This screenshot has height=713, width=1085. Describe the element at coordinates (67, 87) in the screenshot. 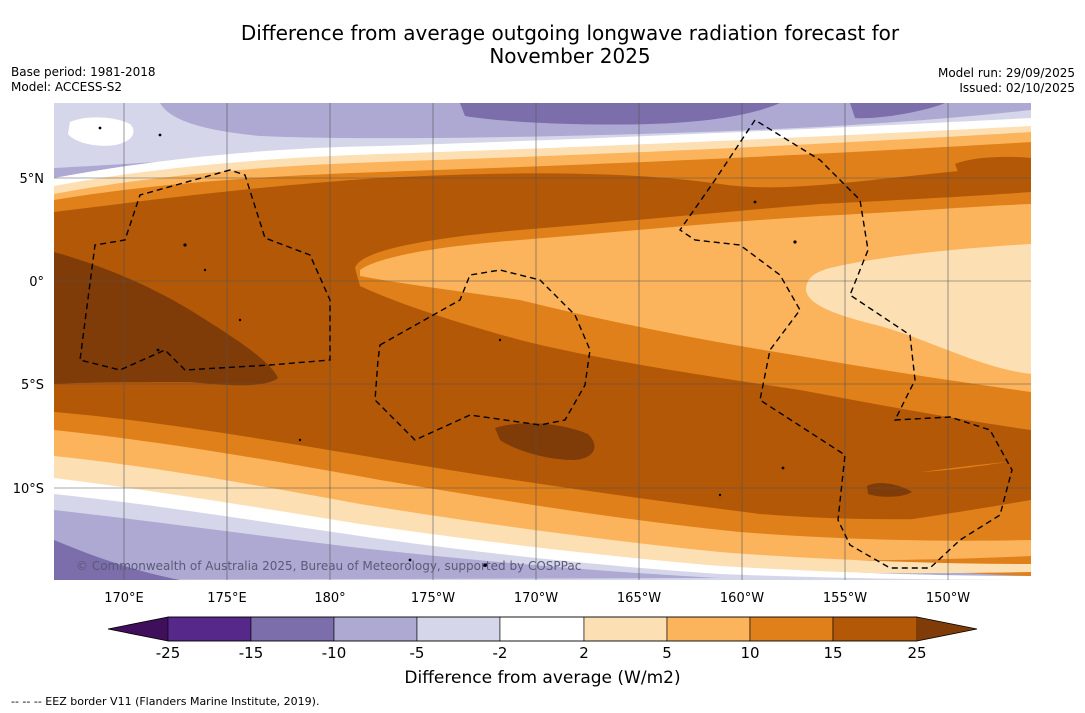

I see `model-name: Model: ACCESS-S2` at that location.